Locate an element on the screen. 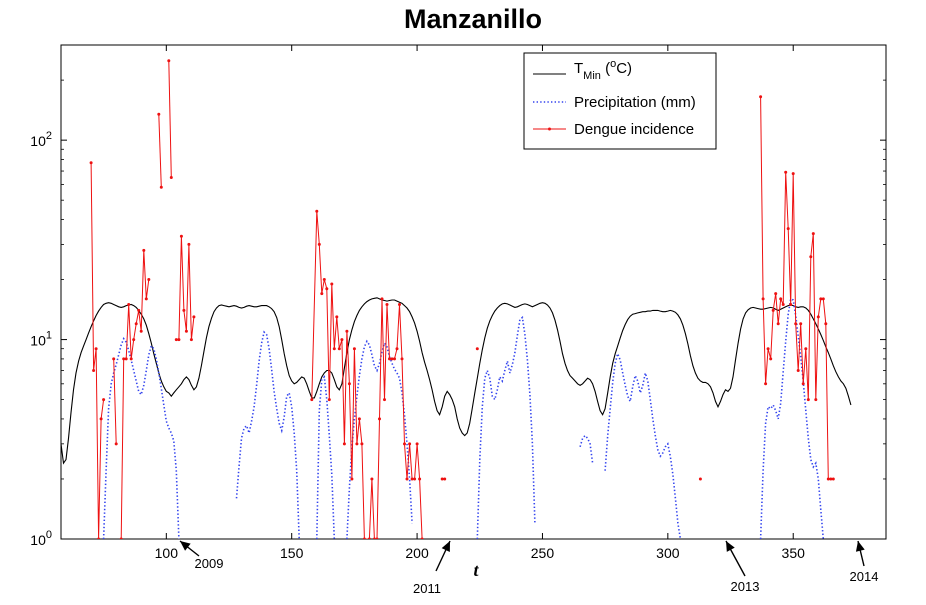 The height and width of the screenshot is (605, 926). annotation-2014: 2014 is located at coordinates (864, 562).